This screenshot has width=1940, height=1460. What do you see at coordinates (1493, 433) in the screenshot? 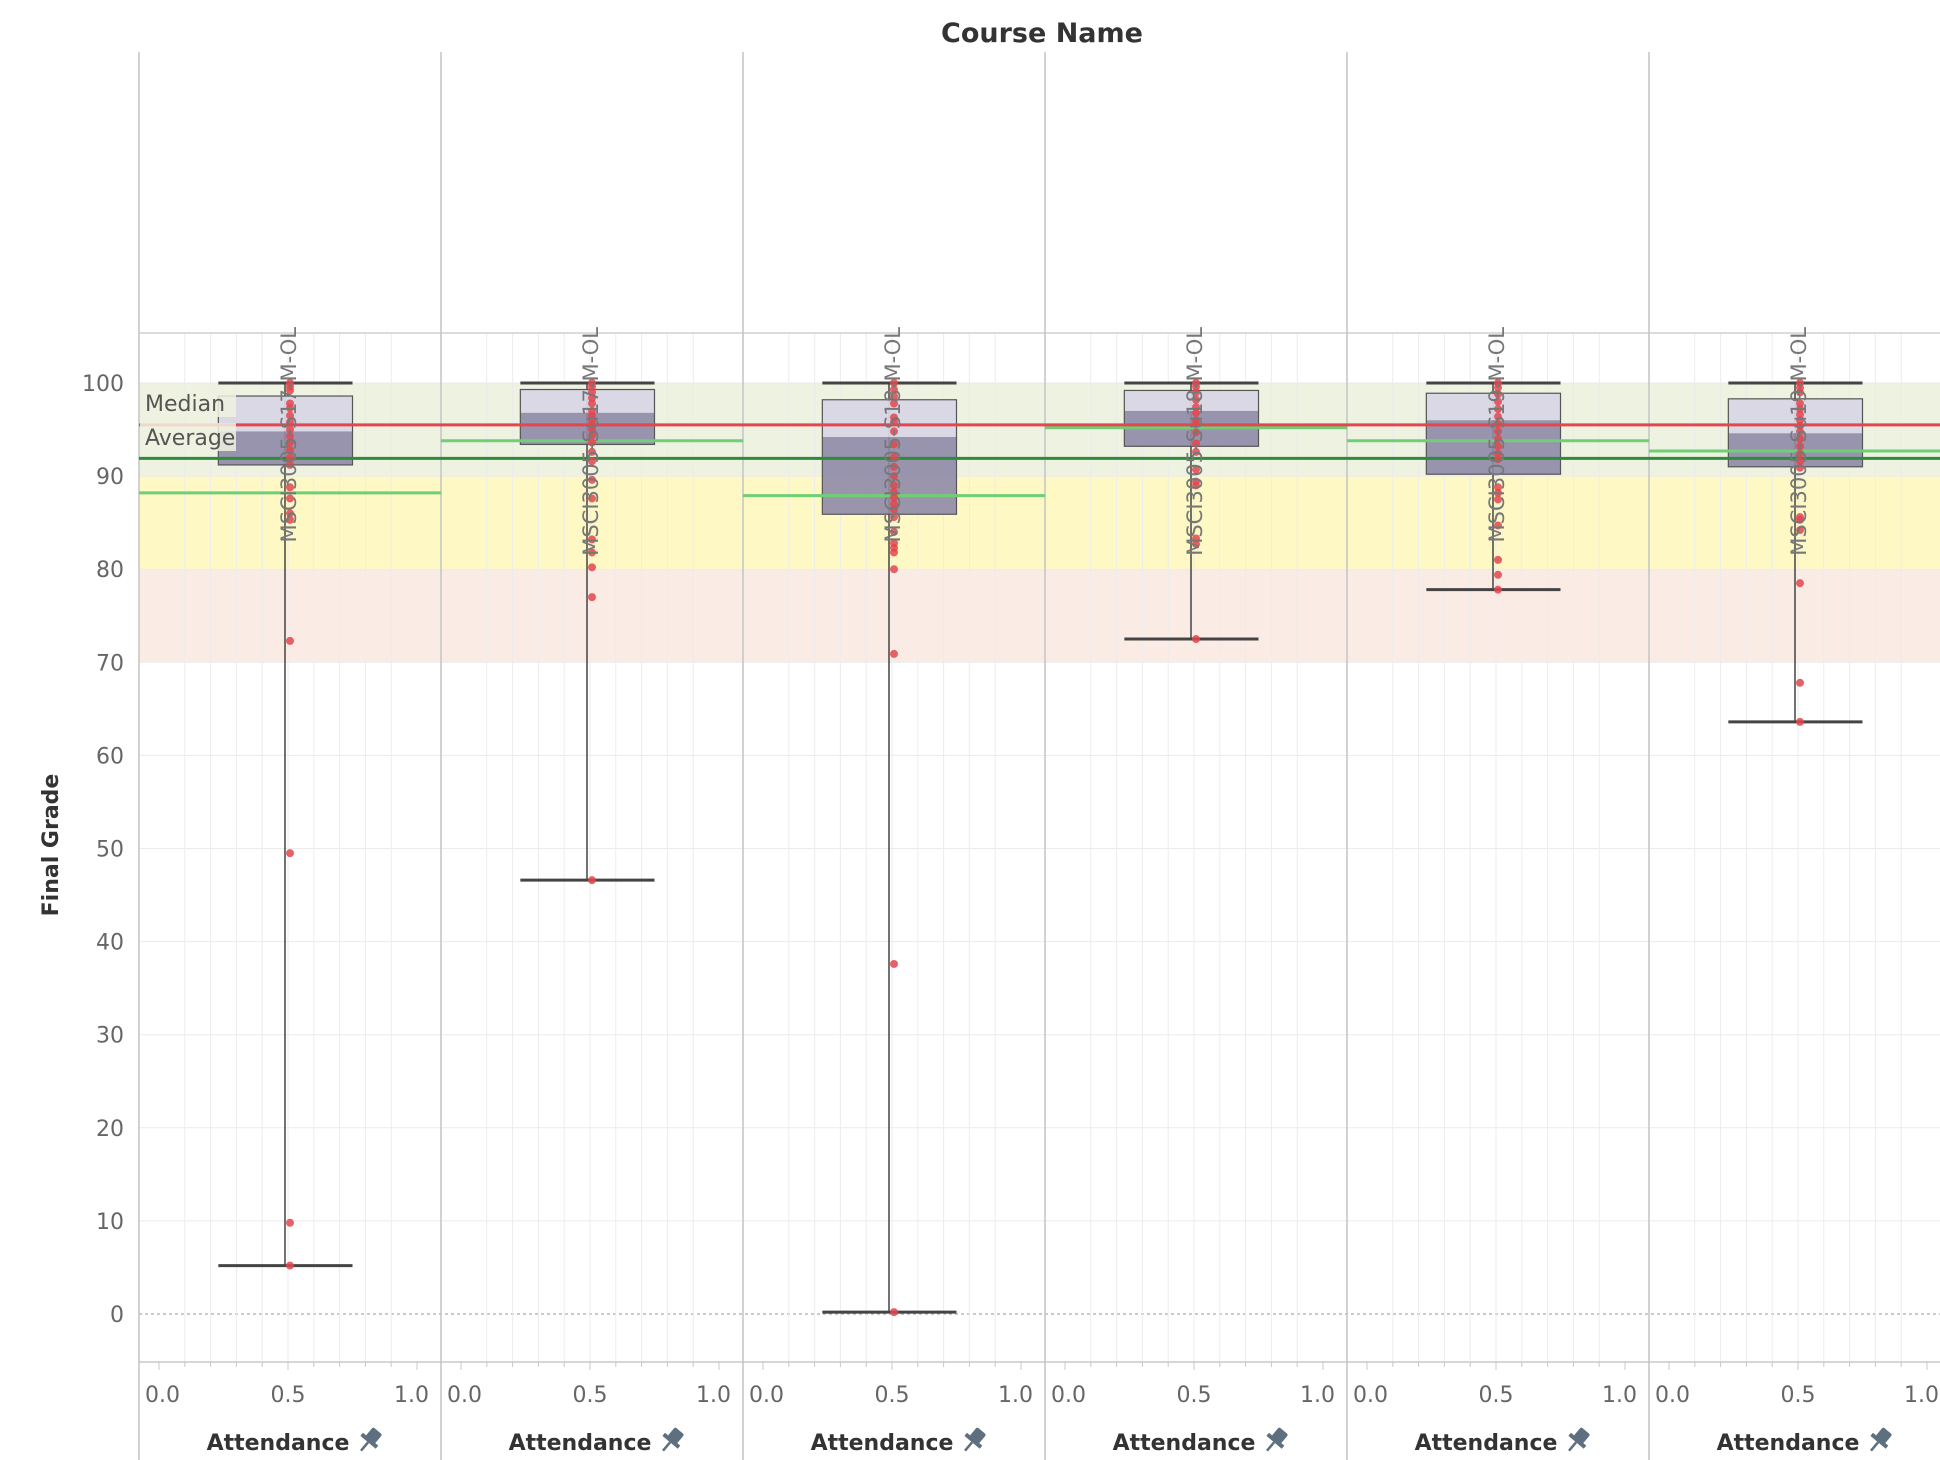
I see `box-outline` at bounding box center [1493, 433].